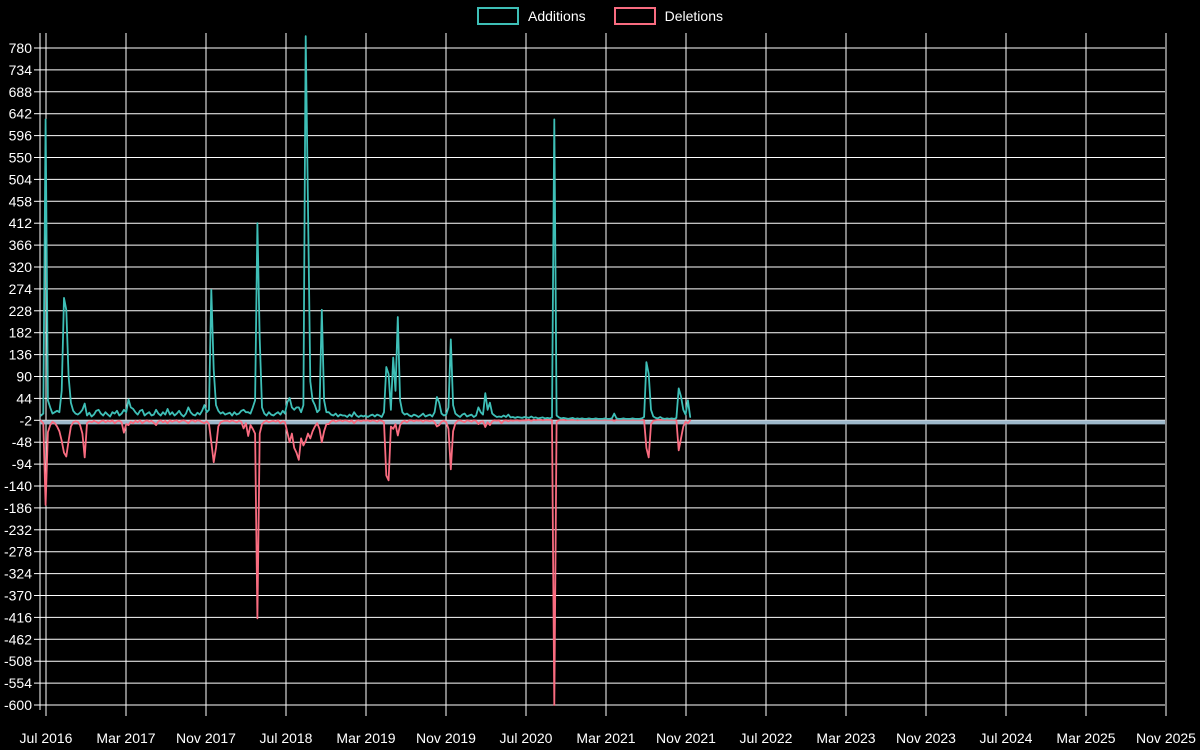 The image size is (1200, 750). I want to click on x-tick-label: Nov 2017, so click(206, 738).